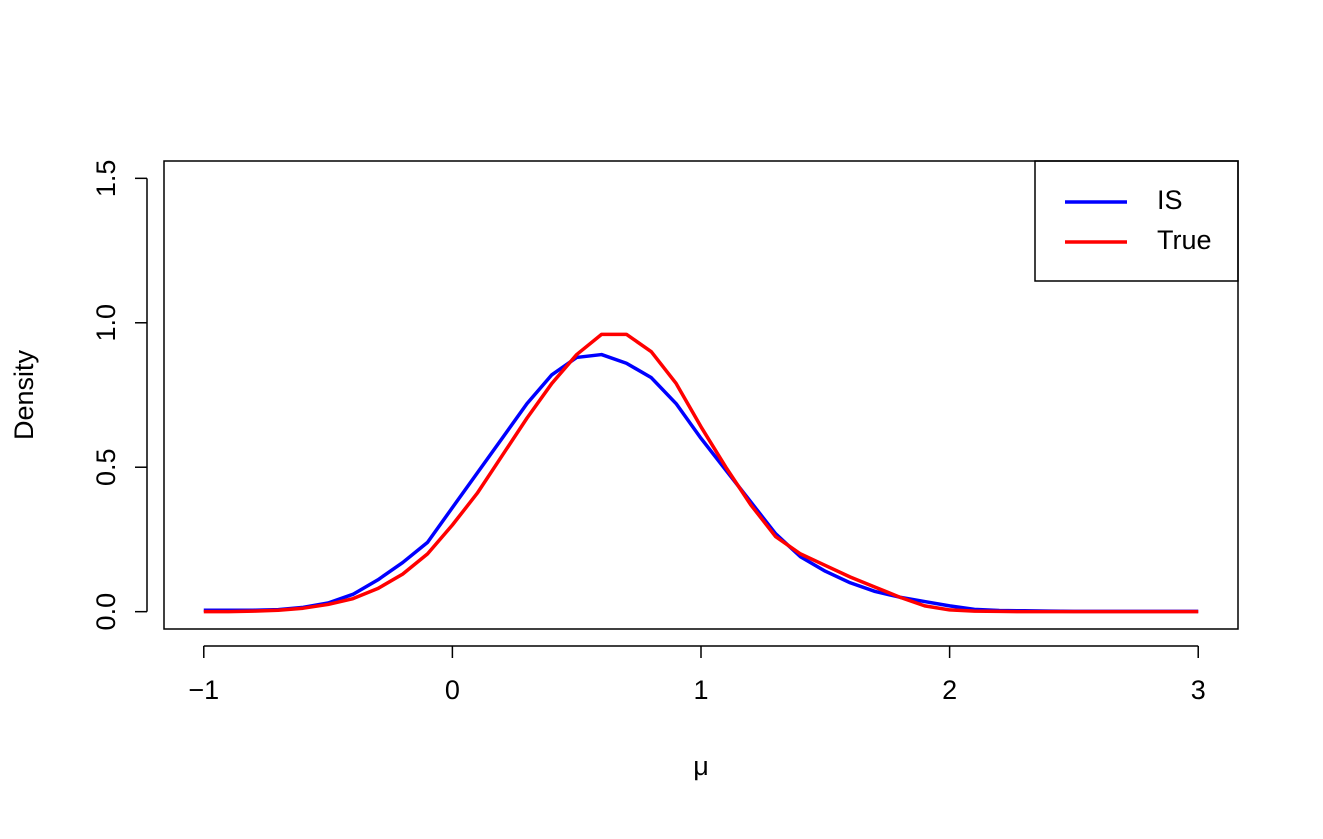 This screenshot has height=839, width=1323. Describe the element at coordinates (452, 690) in the screenshot. I see `x-tick-label: 0` at that location.